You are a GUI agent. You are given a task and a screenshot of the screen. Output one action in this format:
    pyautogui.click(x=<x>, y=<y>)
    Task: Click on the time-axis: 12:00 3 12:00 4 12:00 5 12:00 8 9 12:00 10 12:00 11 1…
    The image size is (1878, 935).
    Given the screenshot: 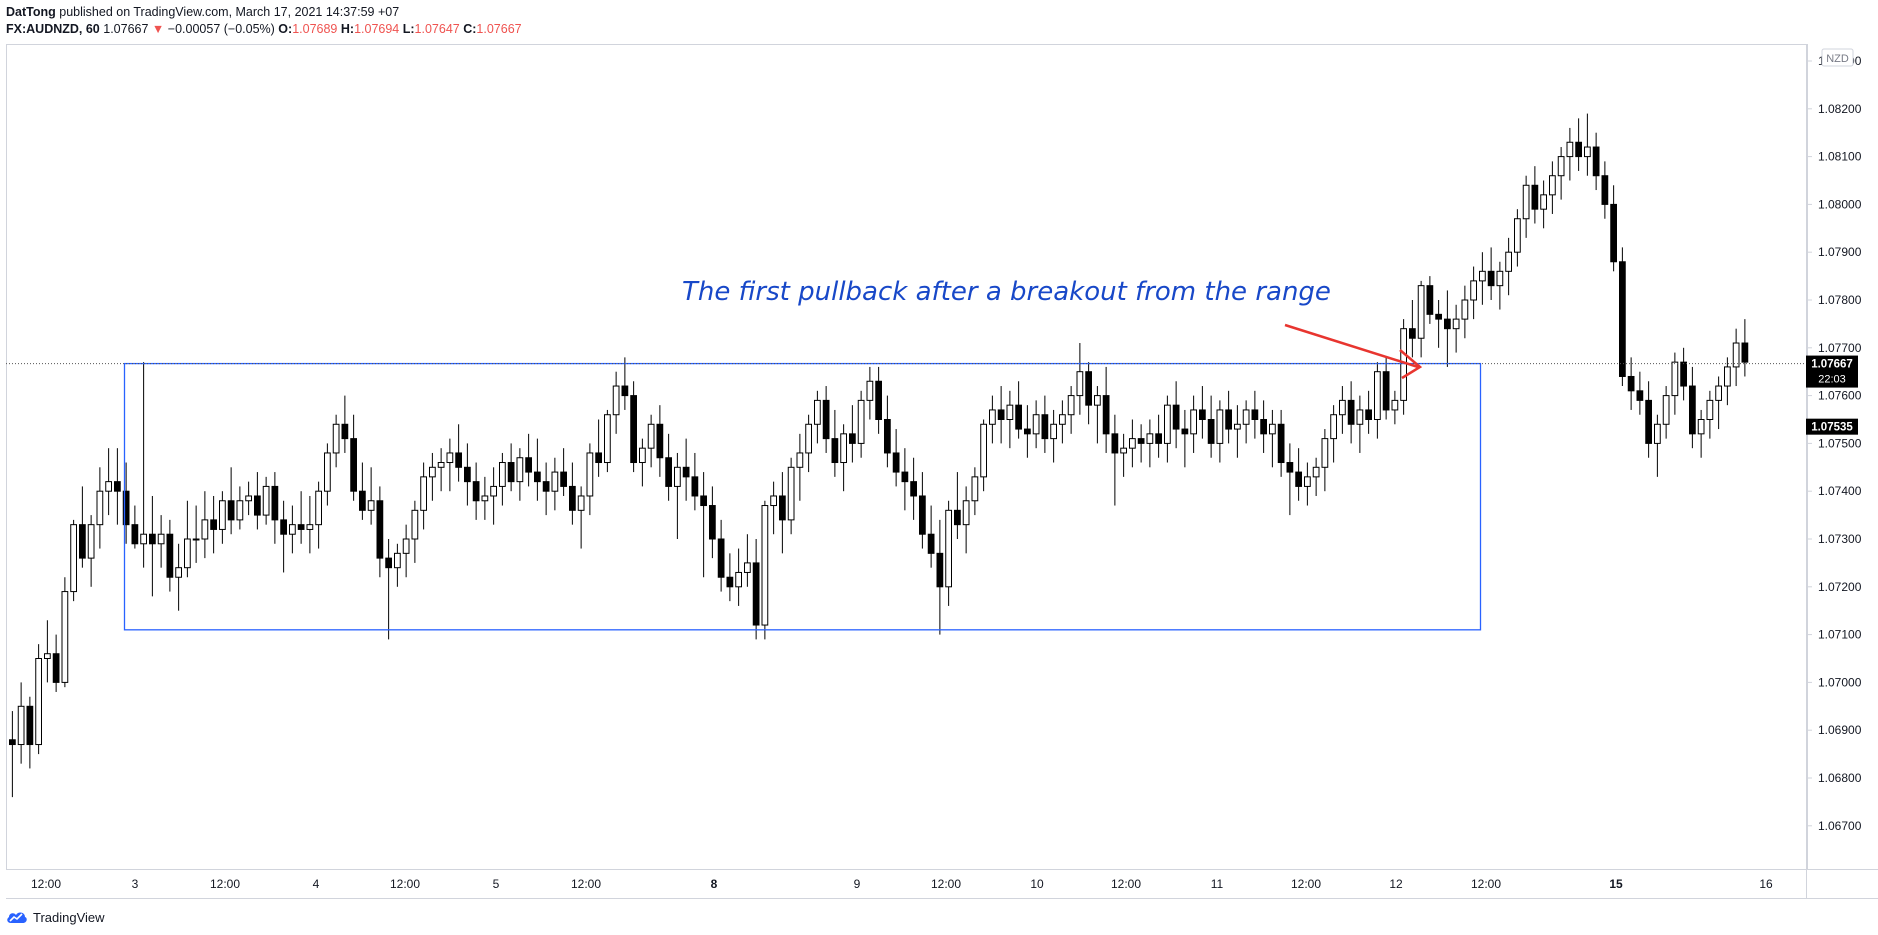 What is the action you would take?
    pyautogui.click(x=902, y=884)
    